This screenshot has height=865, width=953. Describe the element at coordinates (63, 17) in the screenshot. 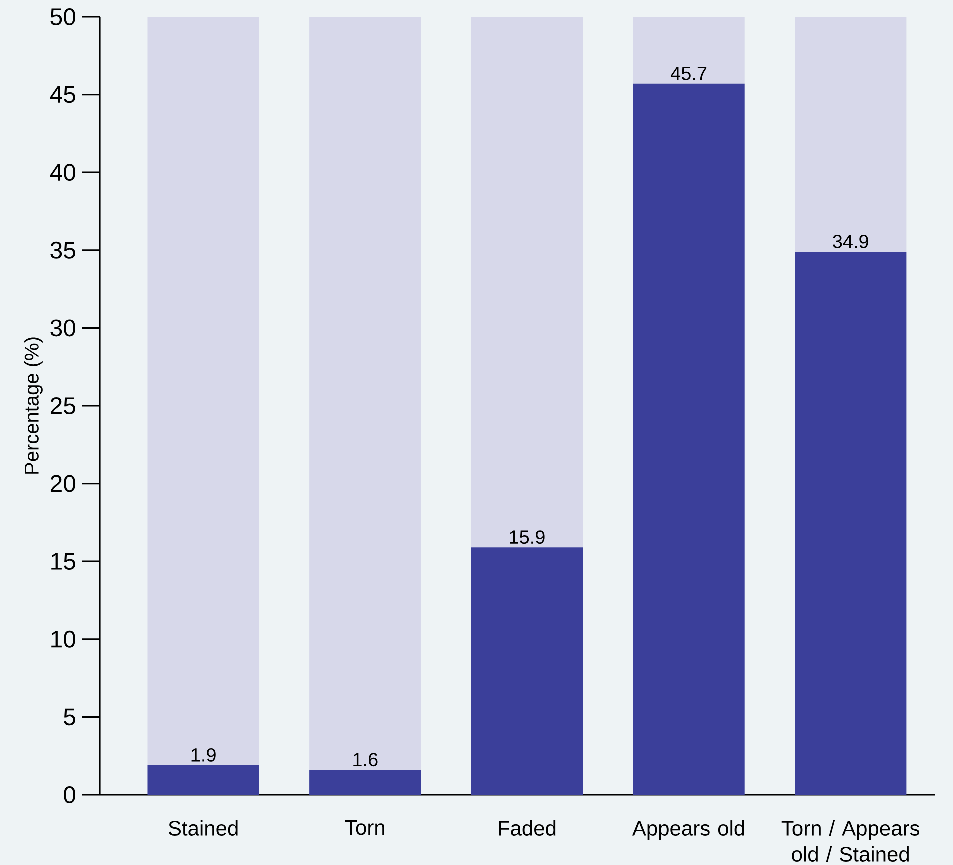

I see `y-tick-label: 50` at that location.